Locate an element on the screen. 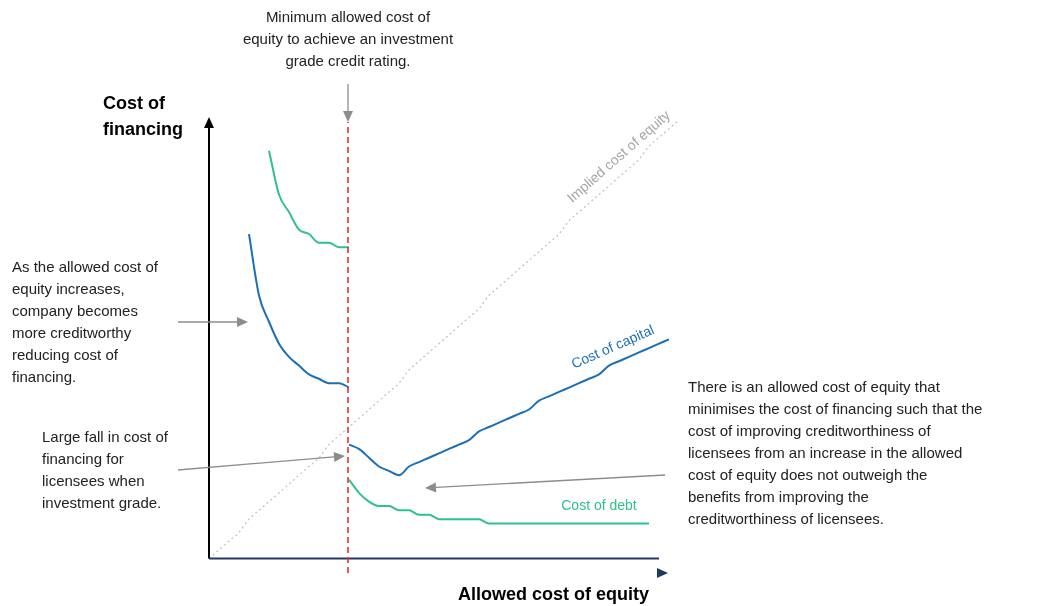 The image size is (1047, 606). text: As the allowed cost of equity increases, company becomes more creditworthy reducing cost of financing. is located at coordinates (85, 322).